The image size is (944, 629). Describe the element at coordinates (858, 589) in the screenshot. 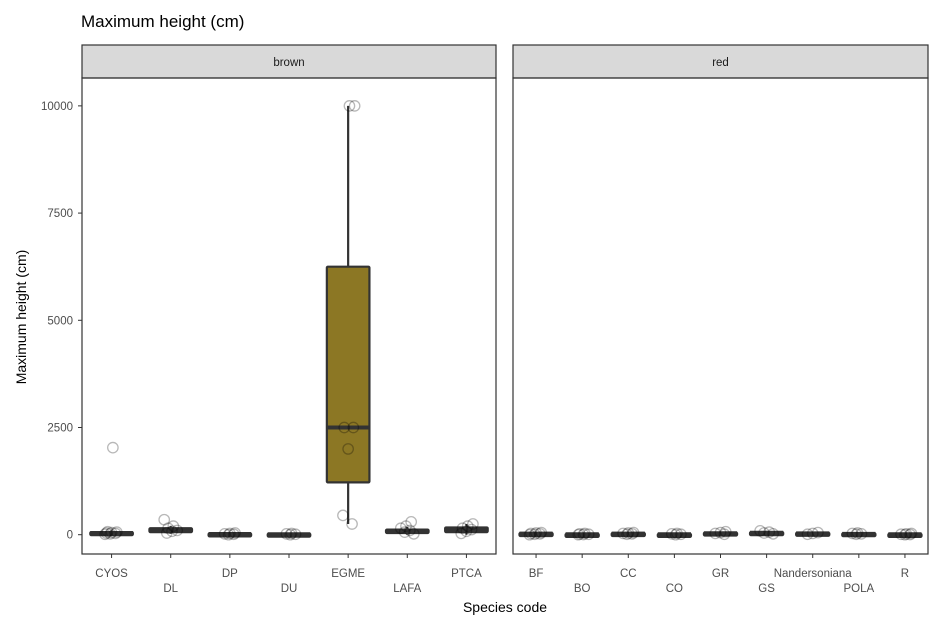

I see `x-tick-label: POLA` at that location.